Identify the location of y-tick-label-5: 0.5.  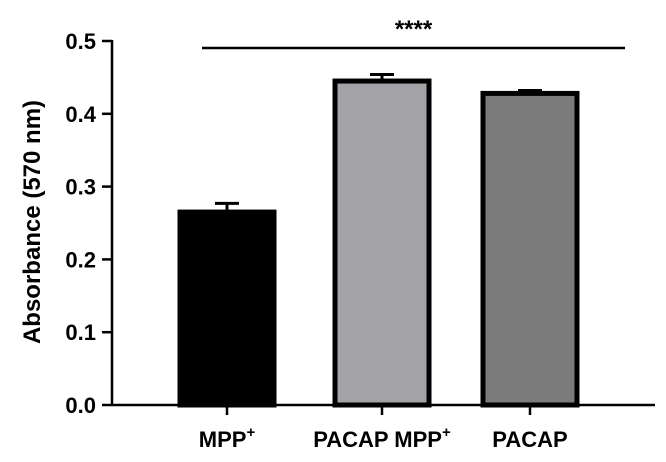
(80, 41).